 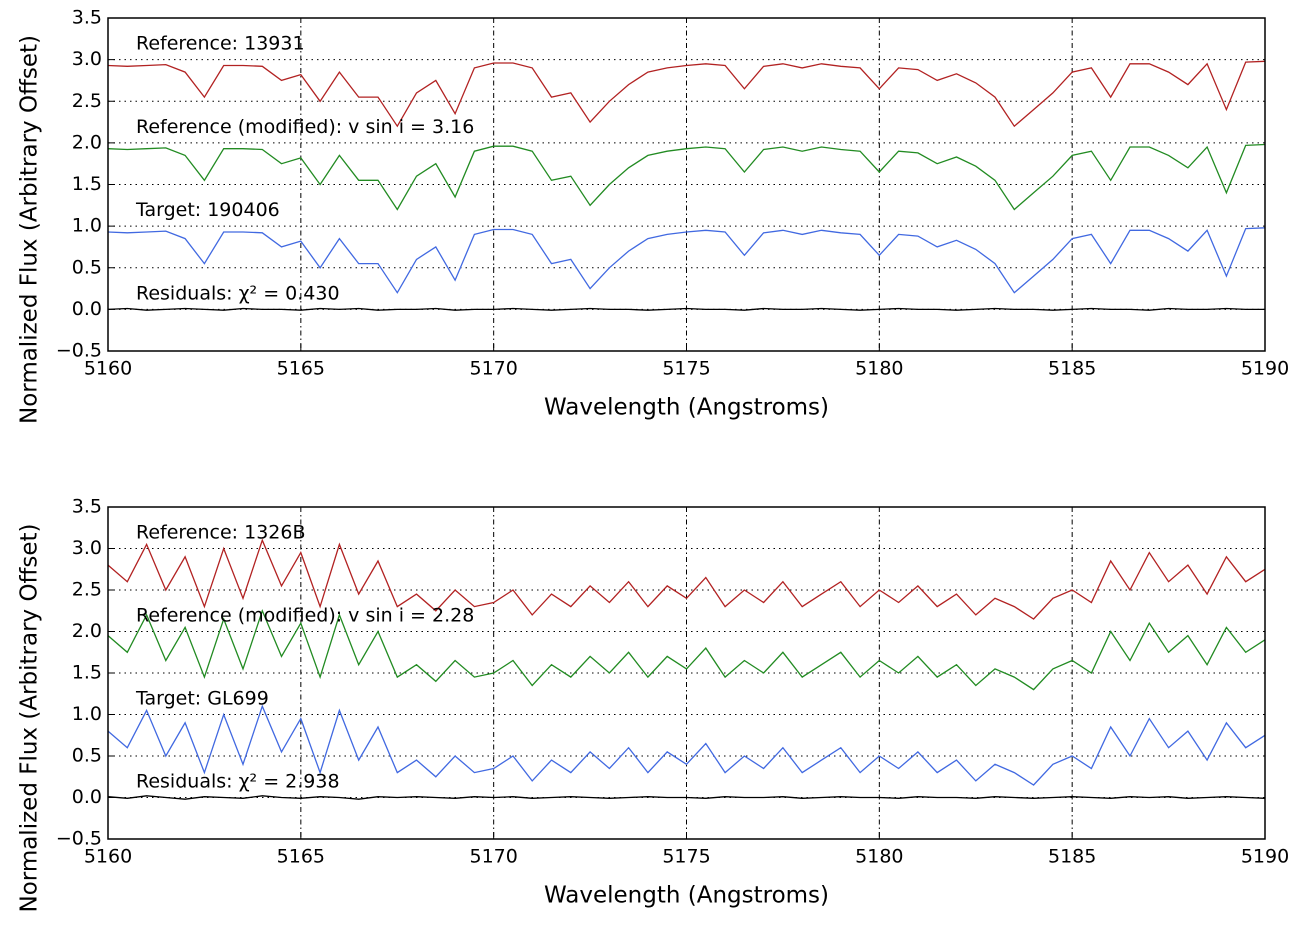 What do you see at coordinates (220, 44) in the screenshot?
I see `annotation: Reference: 13931` at bounding box center [220, 44].